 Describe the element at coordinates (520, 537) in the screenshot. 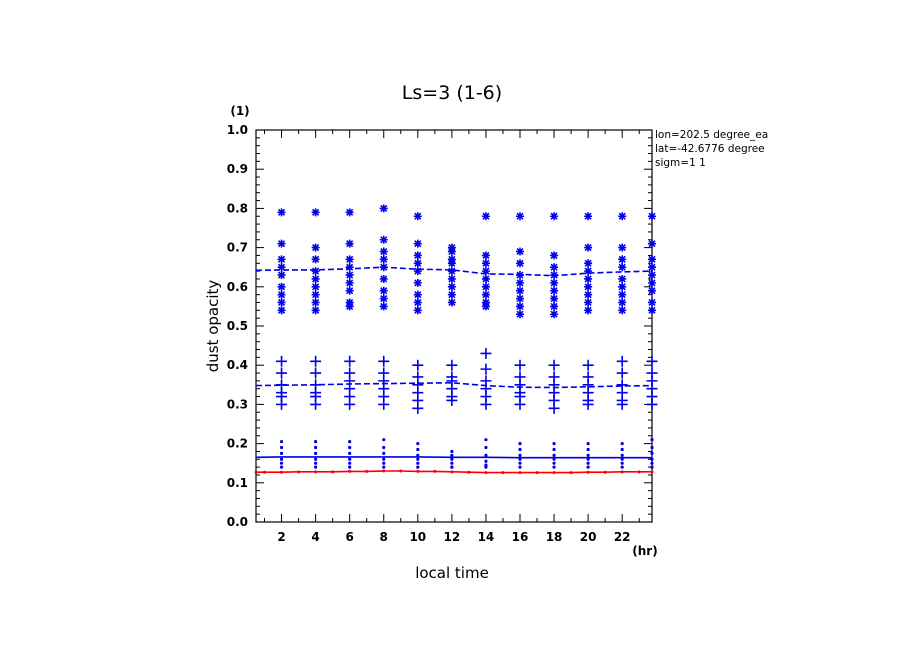

I see `x-tick-label: 16` at that location.